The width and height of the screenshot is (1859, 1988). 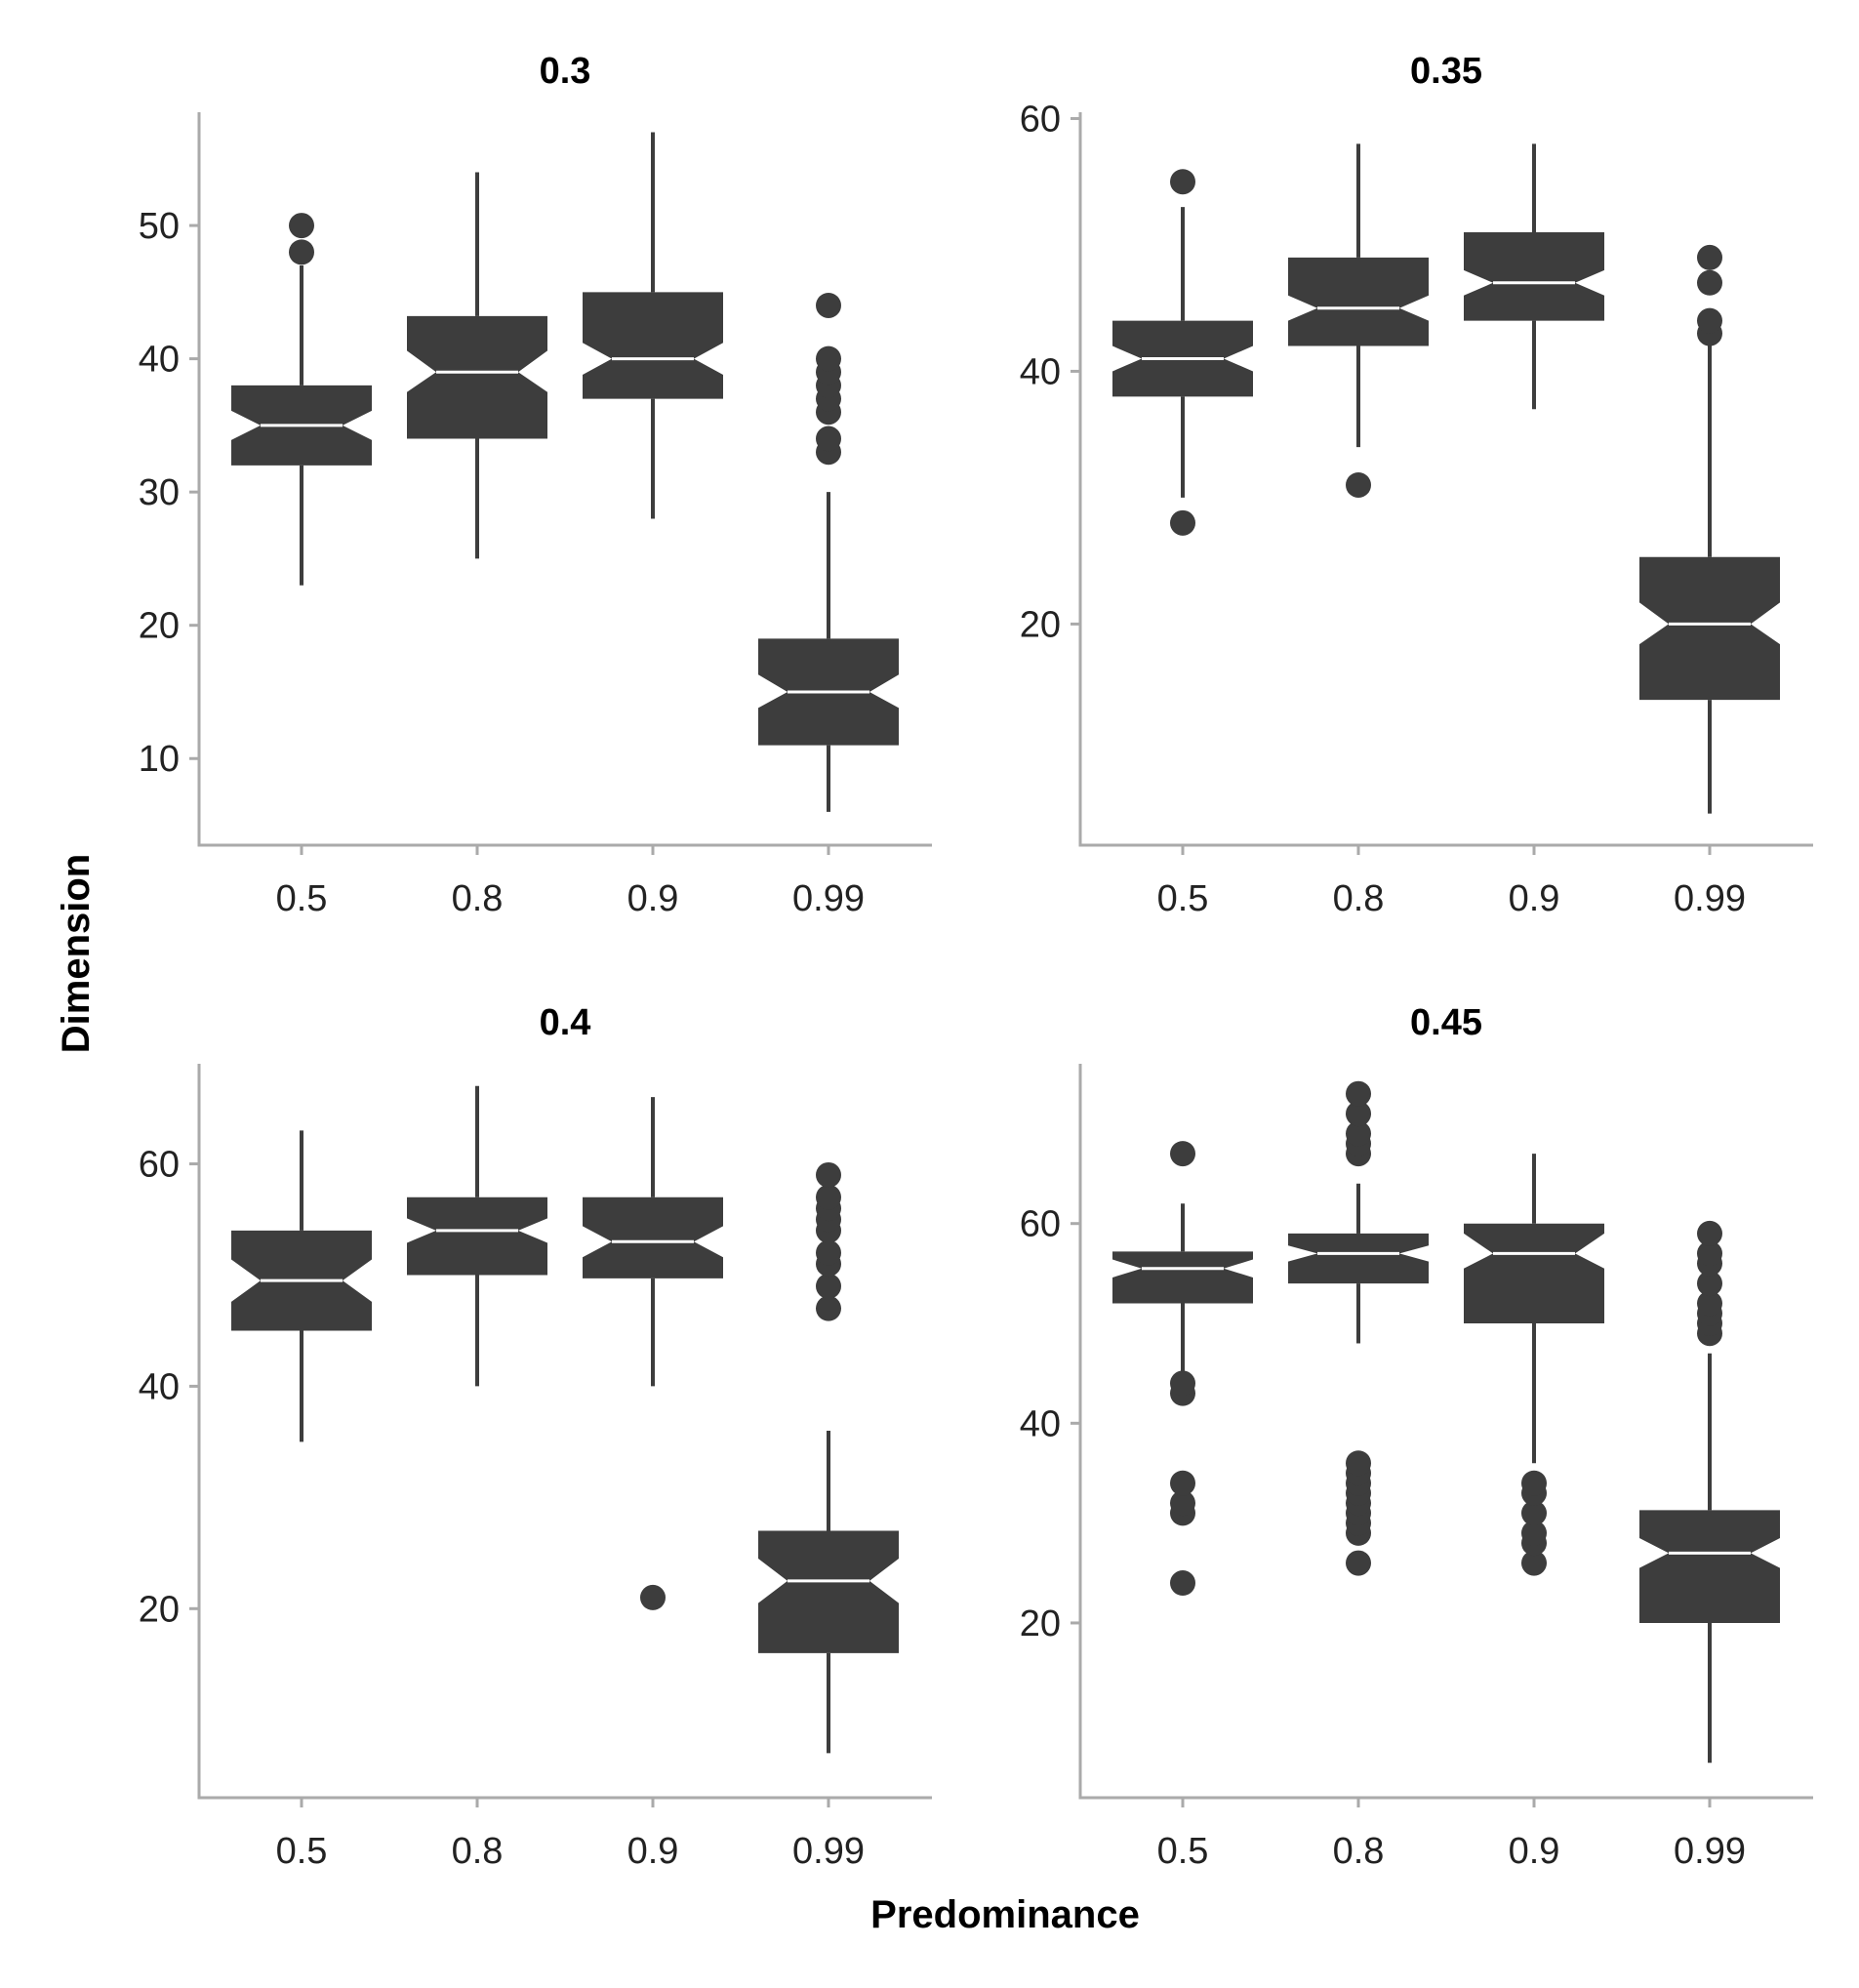 I want to click on x-axis-title: Predominance, so click(x=1005, y=1915).